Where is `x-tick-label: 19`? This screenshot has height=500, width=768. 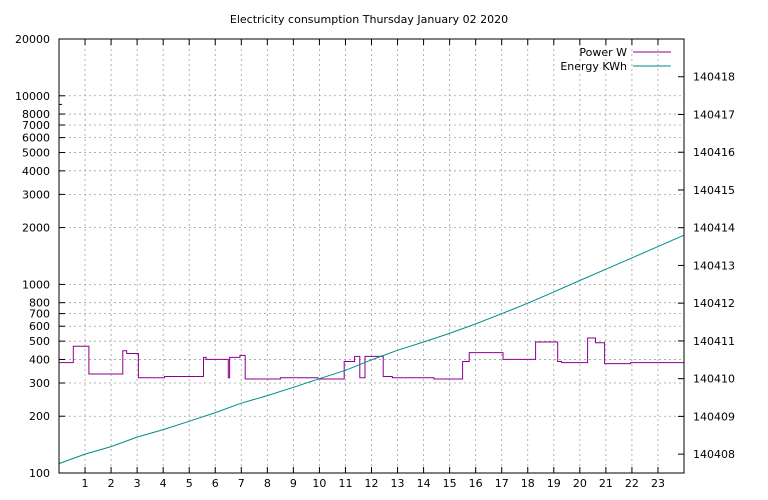
x-tick-label: 19 is located at coordinates (554, 483).